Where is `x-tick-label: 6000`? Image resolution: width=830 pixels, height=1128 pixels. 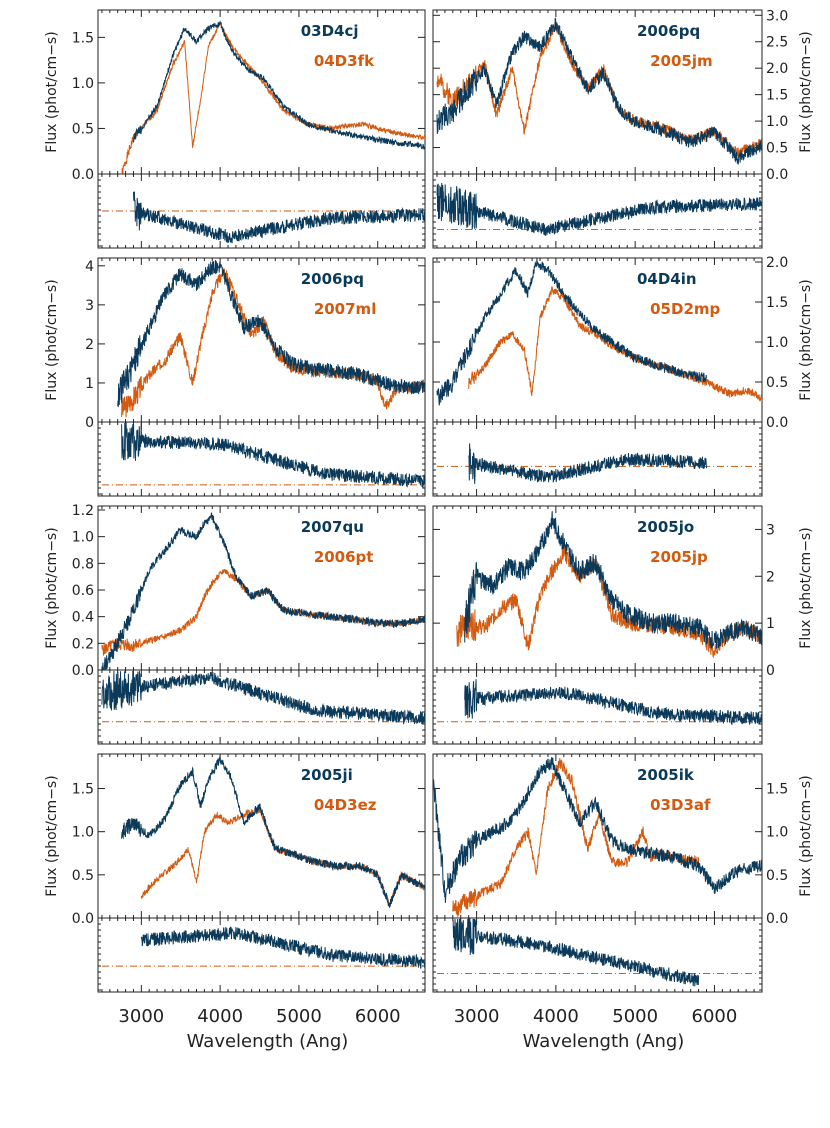
x-tick-label: 6000 is located at coordinates (378, 1016).